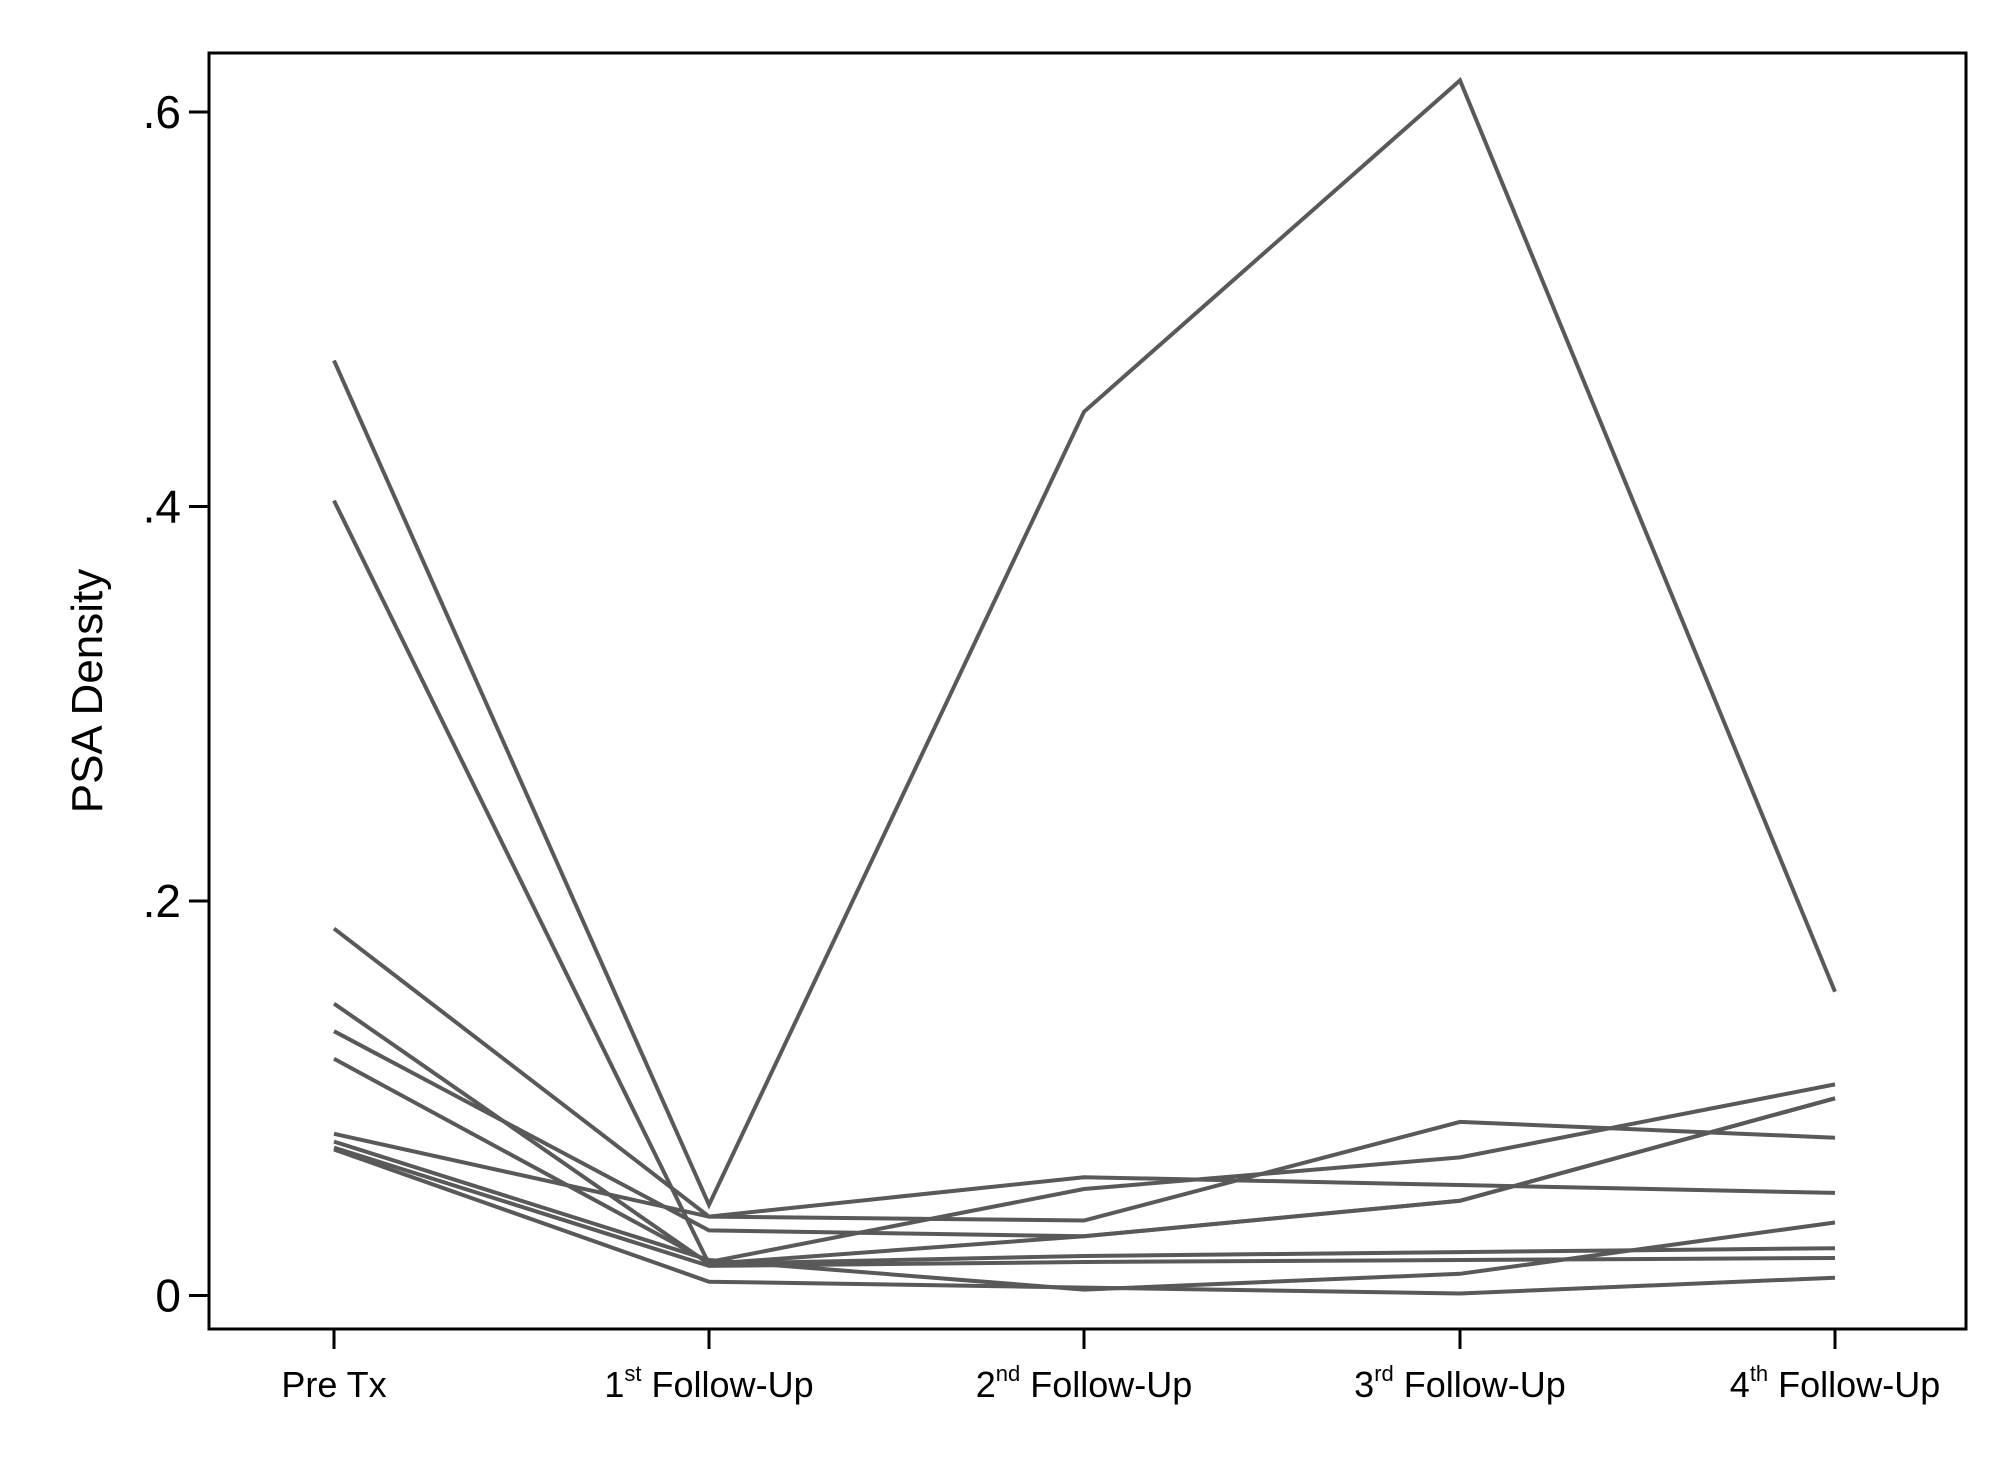  What do you see at coordinates (162, 901) in the screenshot?
I see `y-tick-label-1: .2` at bounding box center [162, 901].